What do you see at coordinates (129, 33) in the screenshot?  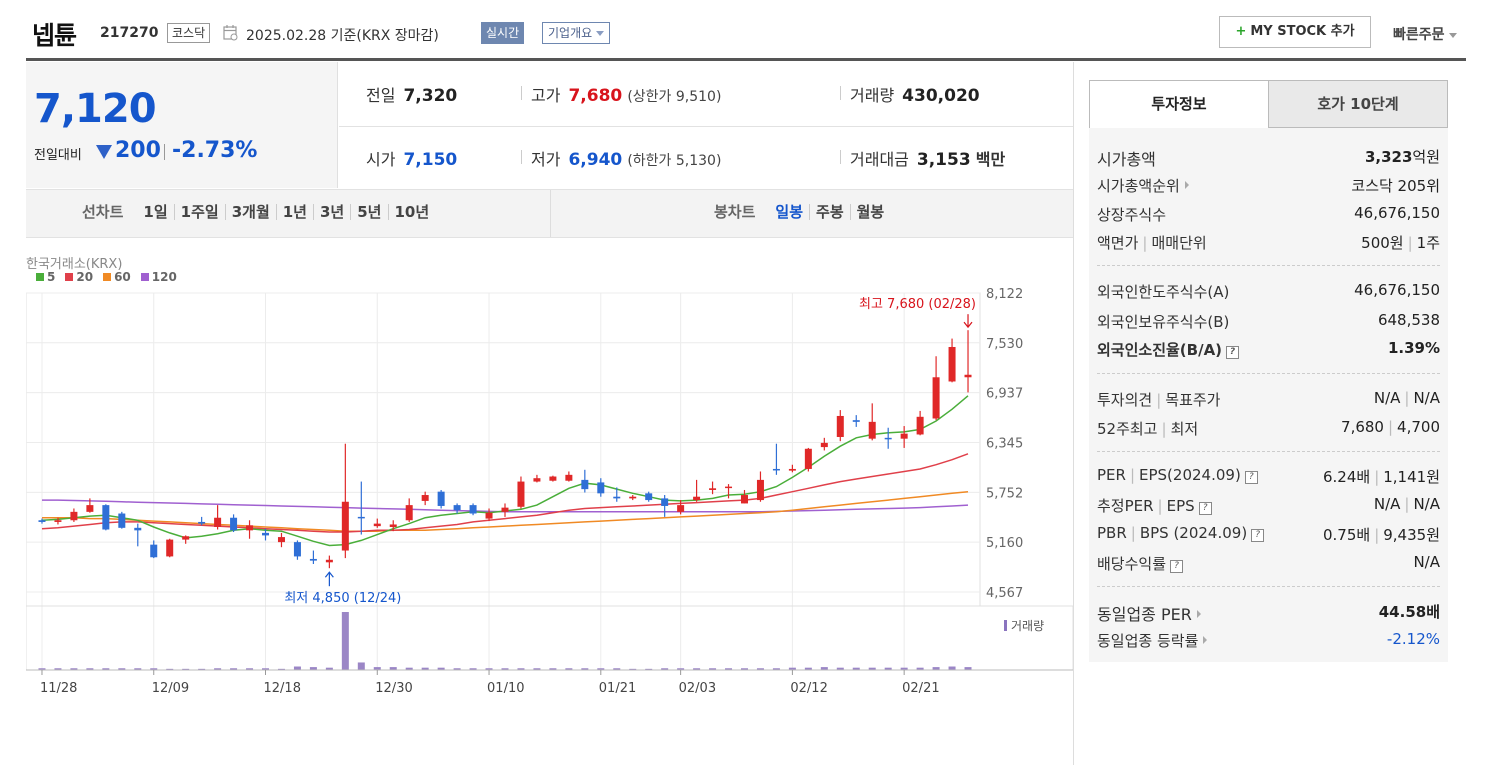 I see `stock-code: 217270` at bounding box center [129, 33].